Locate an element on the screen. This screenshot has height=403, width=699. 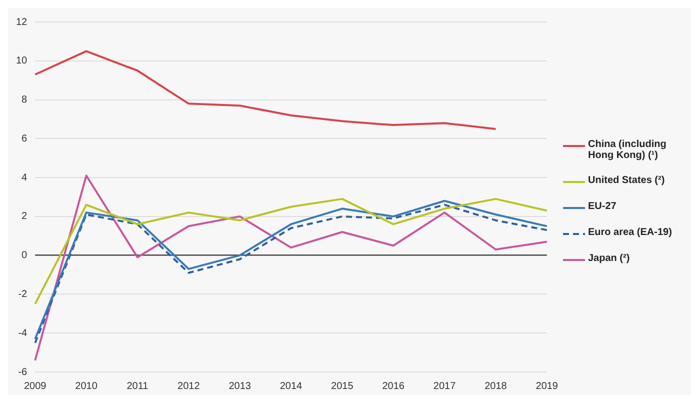
y-tick-label: 6 is located at coordinates (25, 138).